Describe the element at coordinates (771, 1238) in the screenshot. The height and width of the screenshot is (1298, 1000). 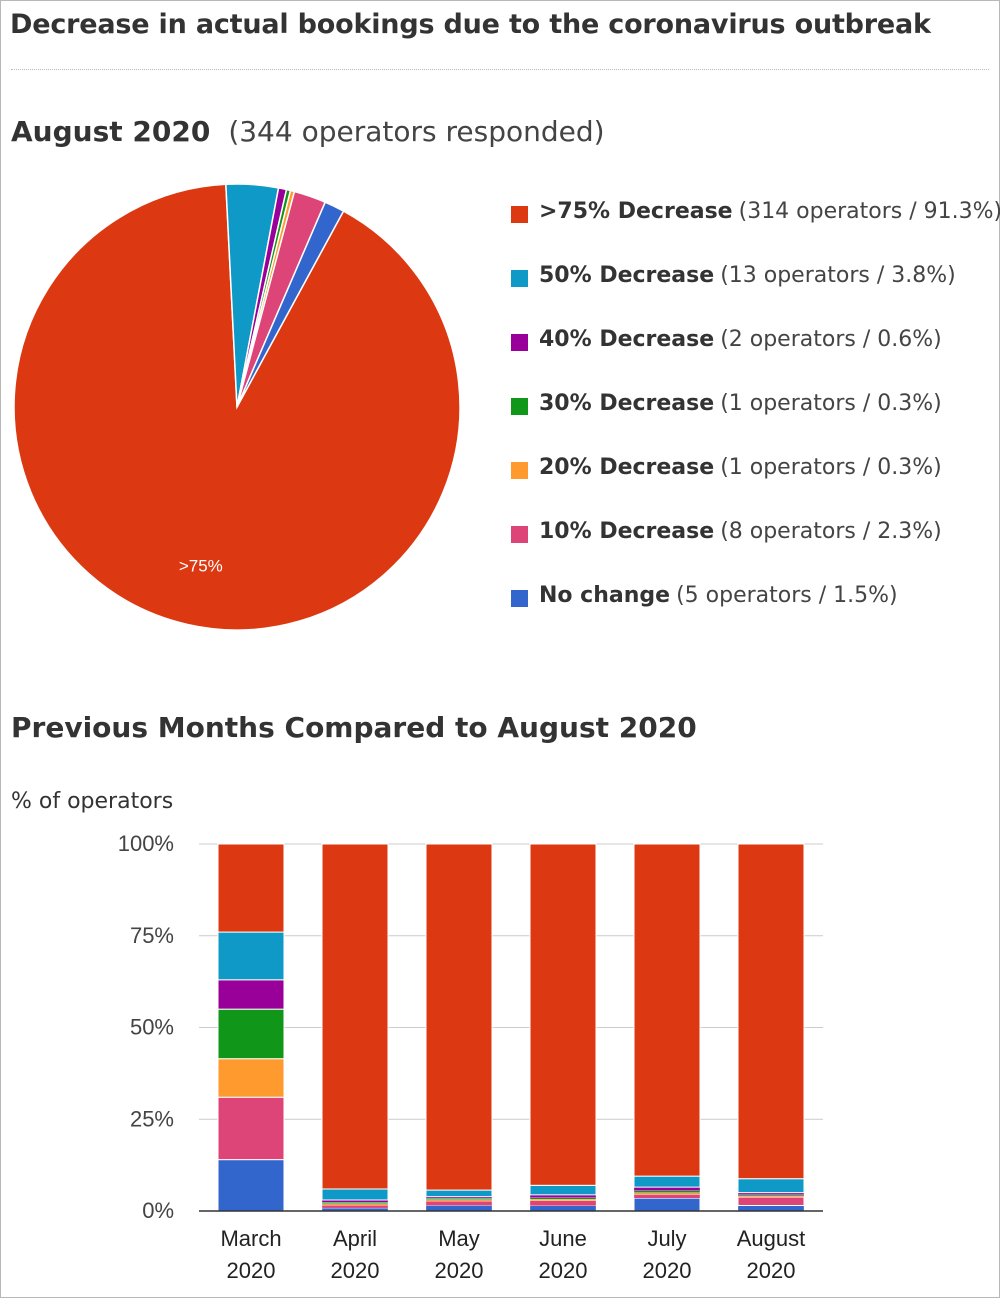
I see `x-tick-label: August` at that location.